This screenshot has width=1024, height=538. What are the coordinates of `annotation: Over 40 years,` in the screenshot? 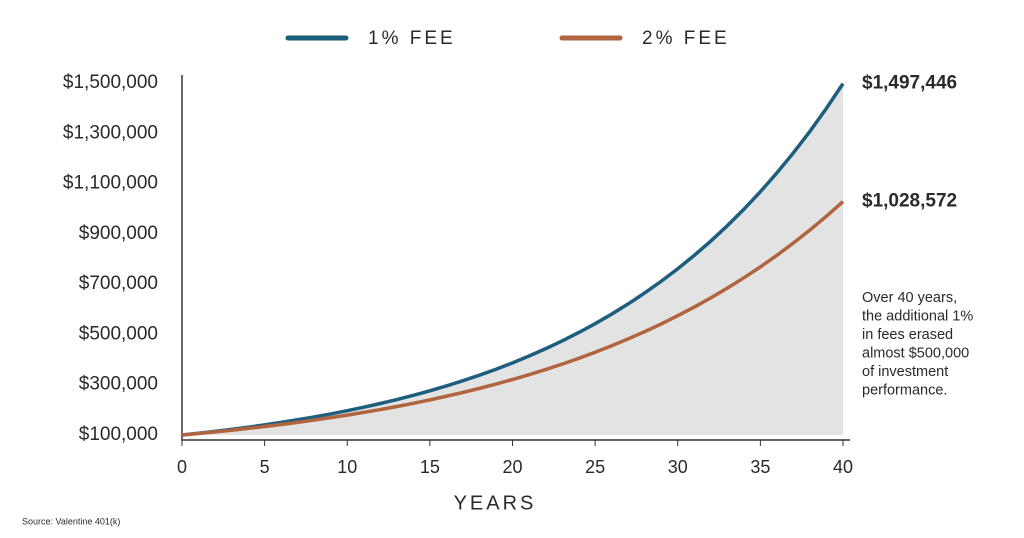 It's located at (909, 298).